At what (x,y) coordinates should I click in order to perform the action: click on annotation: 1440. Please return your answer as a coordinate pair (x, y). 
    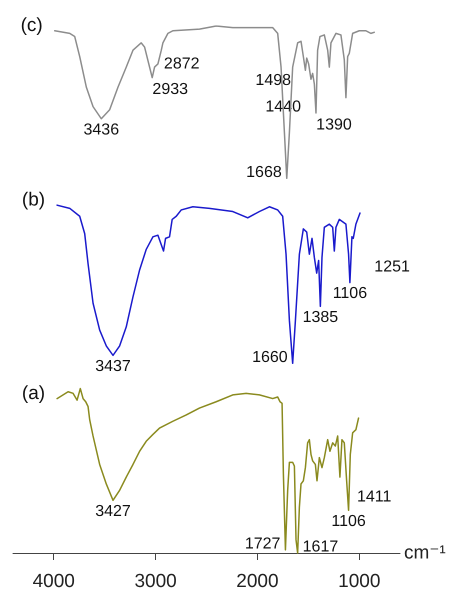
    Looking at the image, I should click on (283, 107).